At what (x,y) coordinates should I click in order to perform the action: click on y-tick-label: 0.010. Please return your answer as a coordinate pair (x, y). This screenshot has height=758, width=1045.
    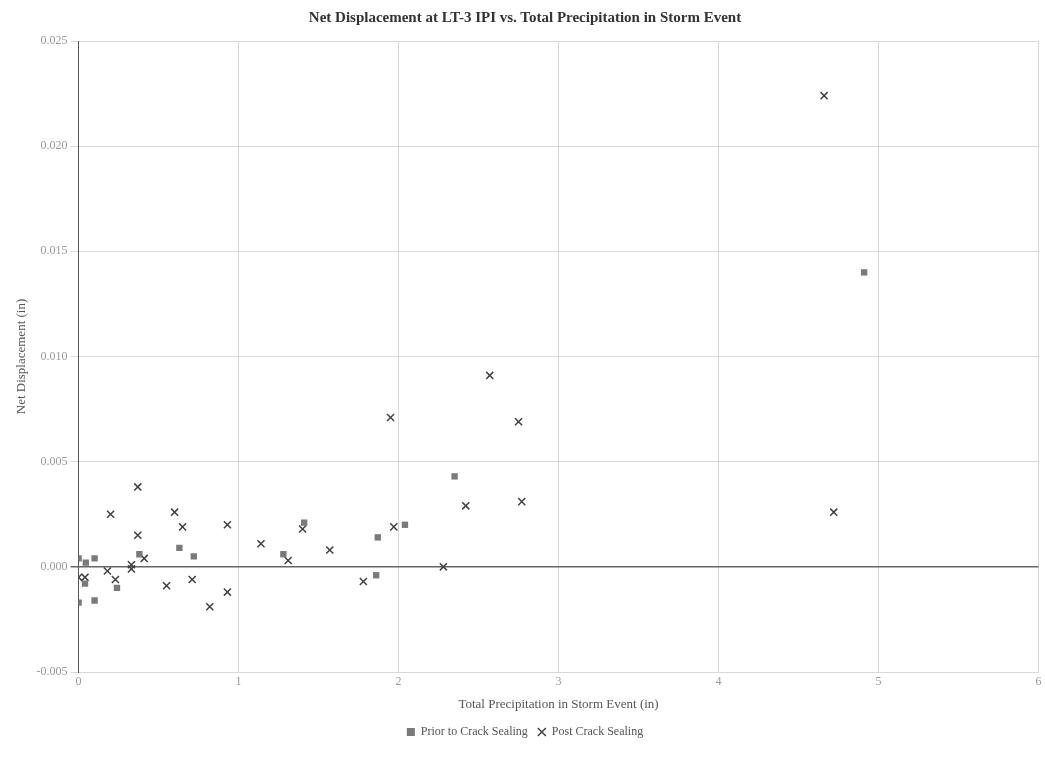
    Looking at the image, I should click on (54, 355).